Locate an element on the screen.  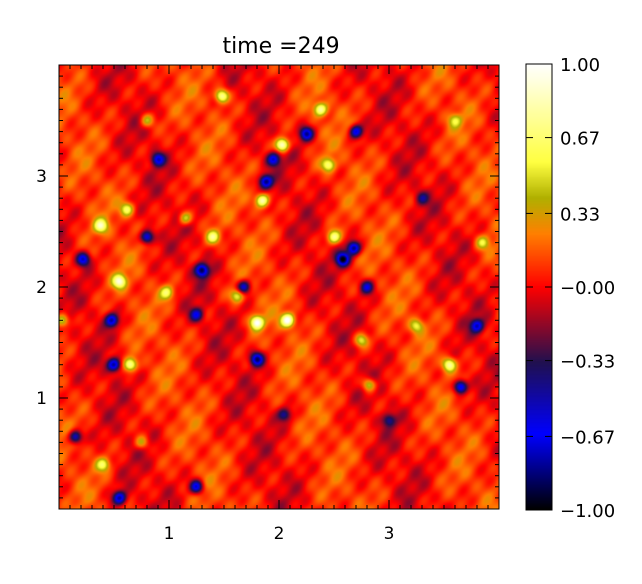
colorbar-tick-label: −1.00 is located at coordinates (587, 511).